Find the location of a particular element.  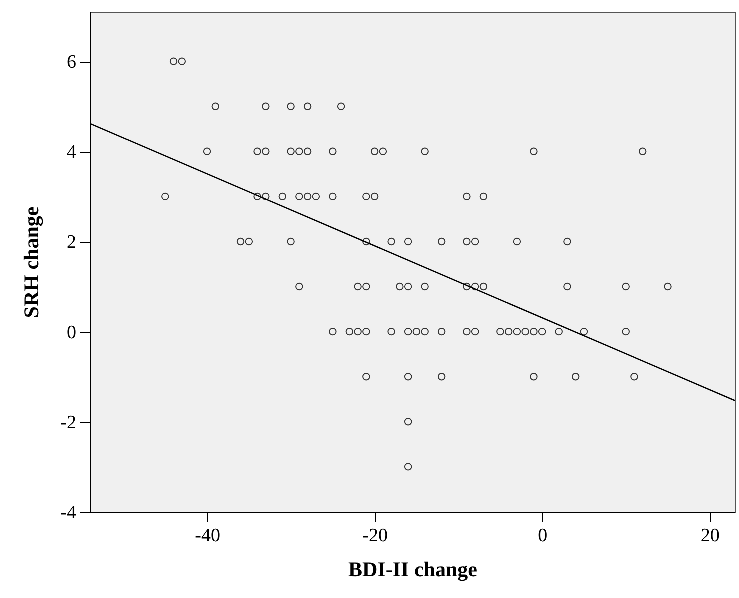

y-axis-title: SRH change is located at coordinates (32, 262).